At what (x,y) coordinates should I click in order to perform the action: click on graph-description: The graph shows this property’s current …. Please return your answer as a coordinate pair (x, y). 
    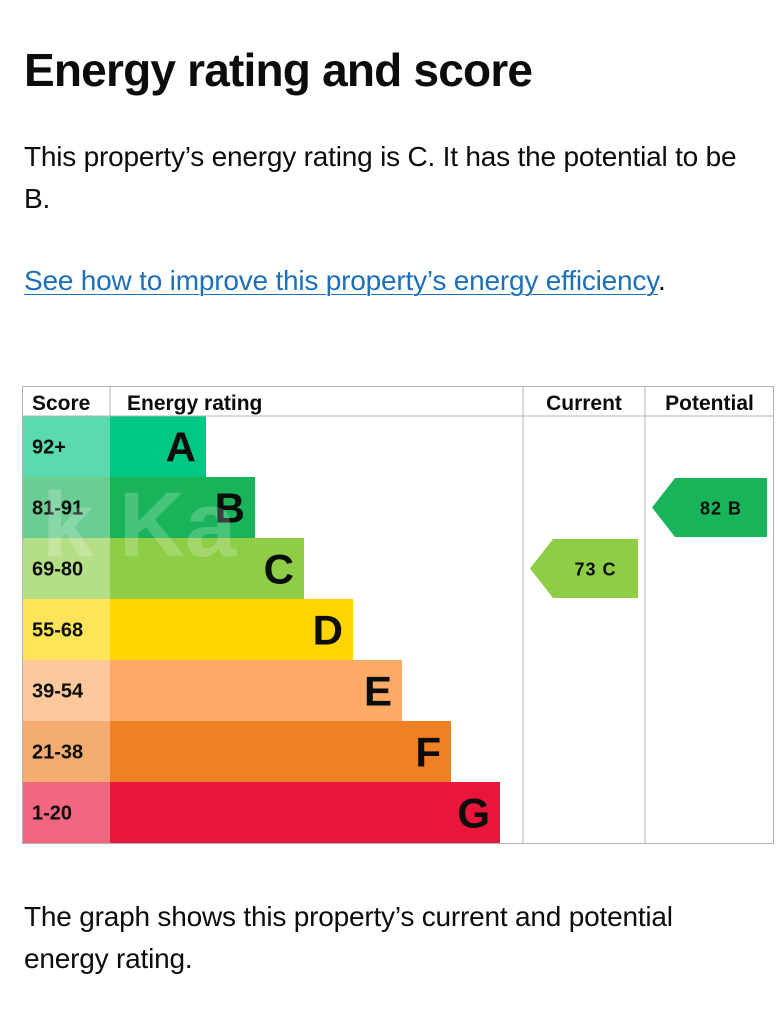
    Looking at the image, I should click on (348, 937).